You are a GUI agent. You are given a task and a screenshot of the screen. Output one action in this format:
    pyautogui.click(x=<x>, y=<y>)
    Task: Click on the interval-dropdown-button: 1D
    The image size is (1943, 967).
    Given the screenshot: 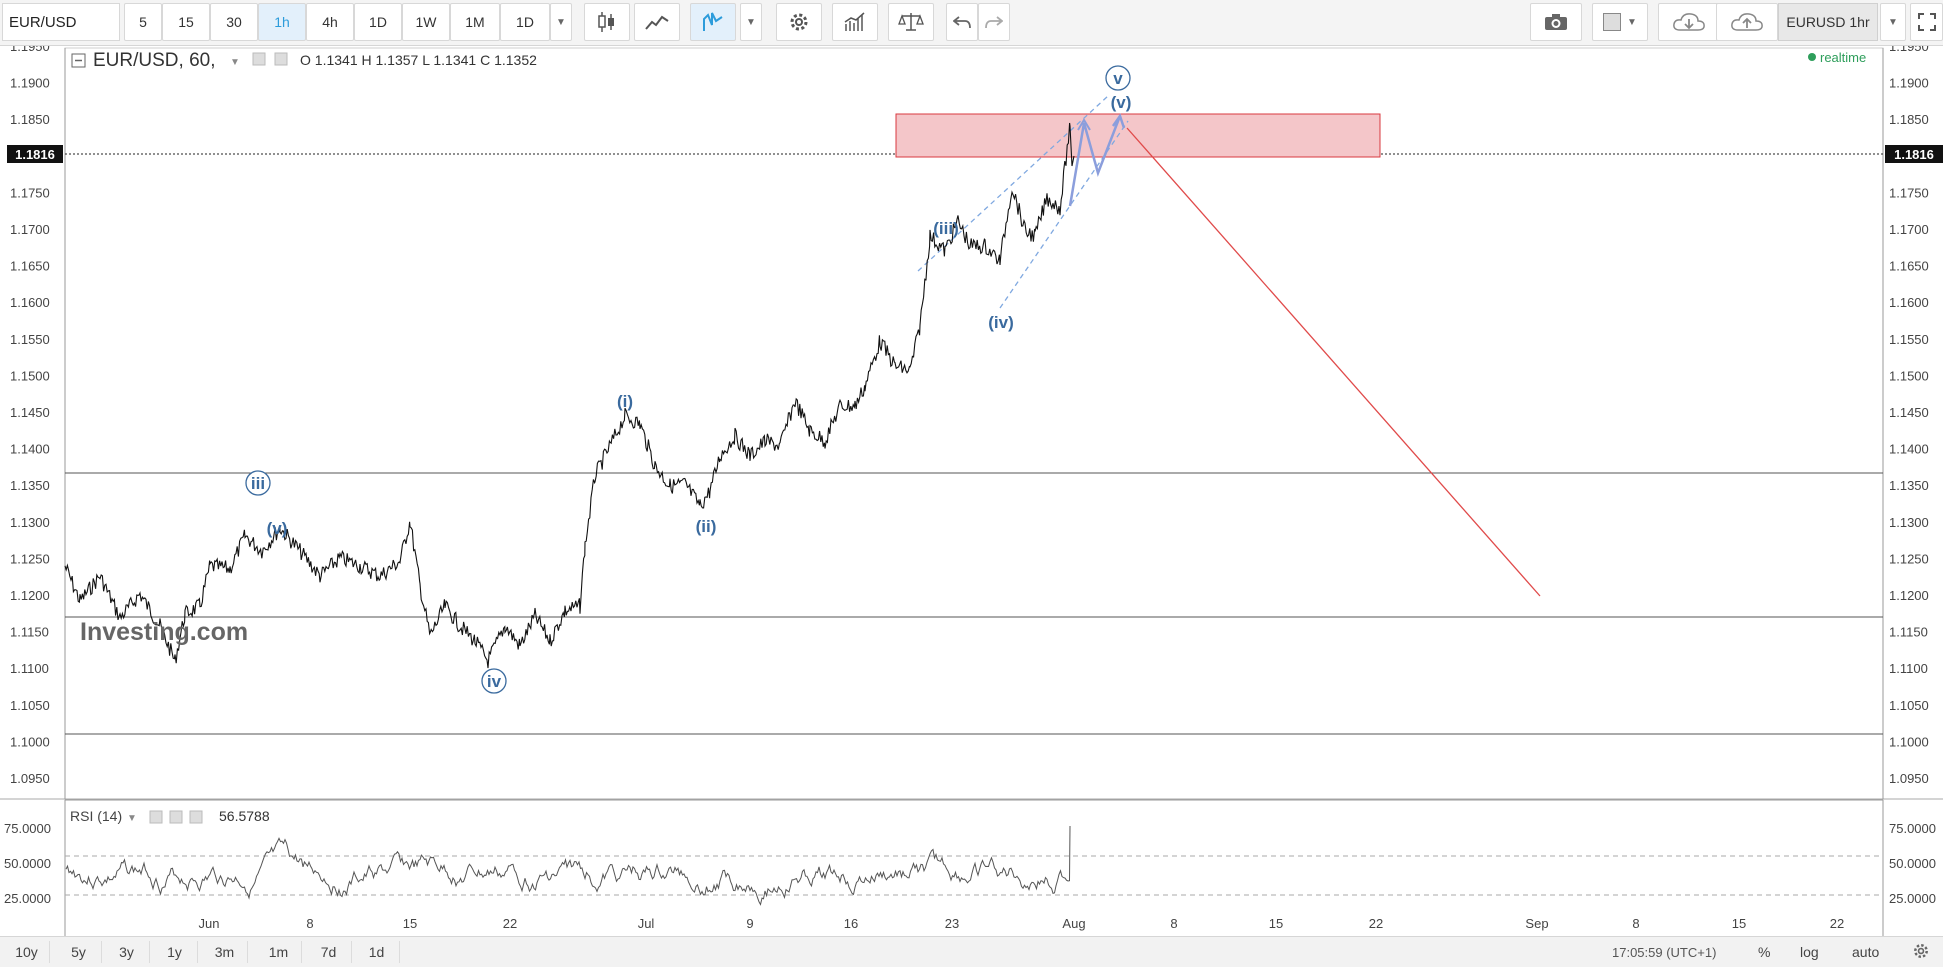 What is the action you would take?
    pyautogui.click(x=525, y=22)
    